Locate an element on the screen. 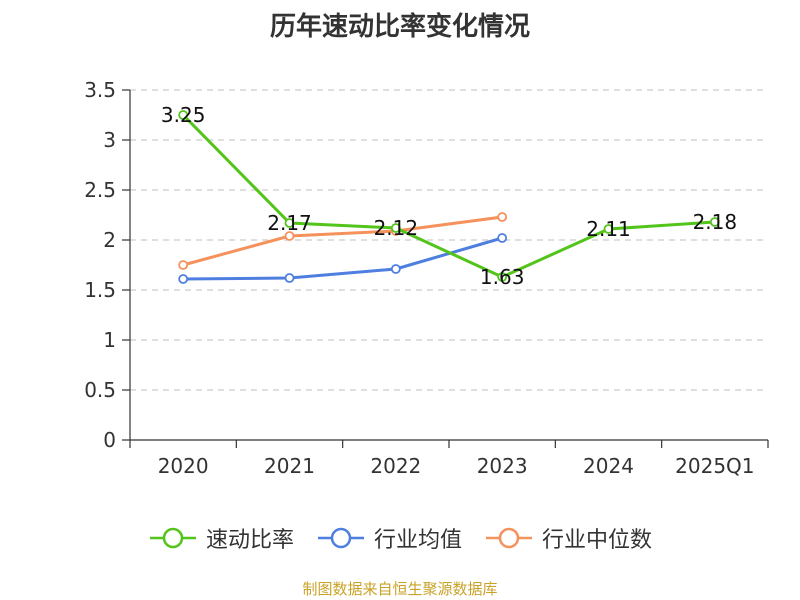 This screenshot has width=800, height=600. data-label: 2.17 is located at coordinates (289, 223).